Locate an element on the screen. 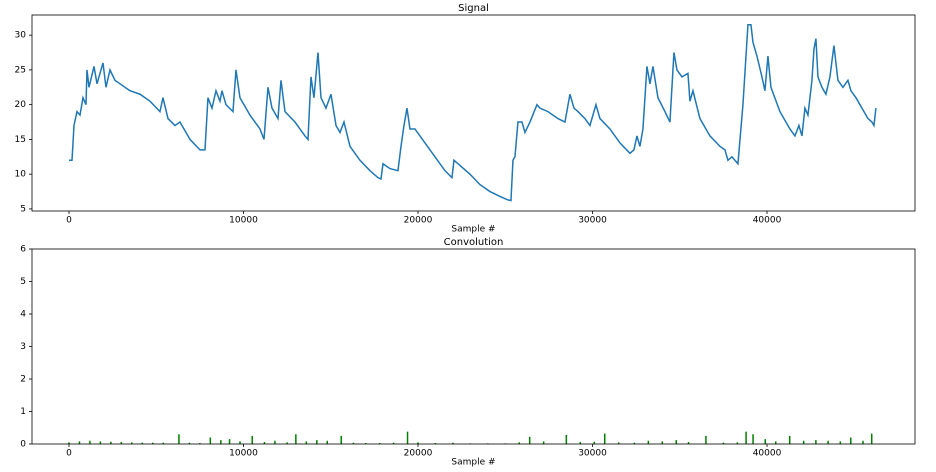 The height and width of the screenshot is (472, 936). y-tick-label: 30 is located at coordinates (21, 36).